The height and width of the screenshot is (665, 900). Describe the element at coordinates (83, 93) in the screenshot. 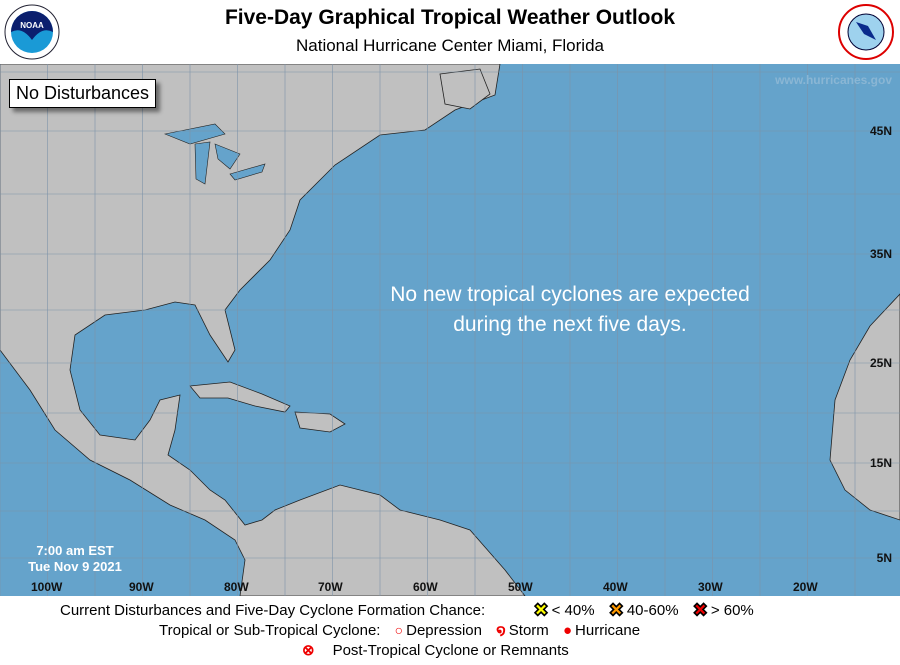

I see `status-box: No Disturbances` at that location.